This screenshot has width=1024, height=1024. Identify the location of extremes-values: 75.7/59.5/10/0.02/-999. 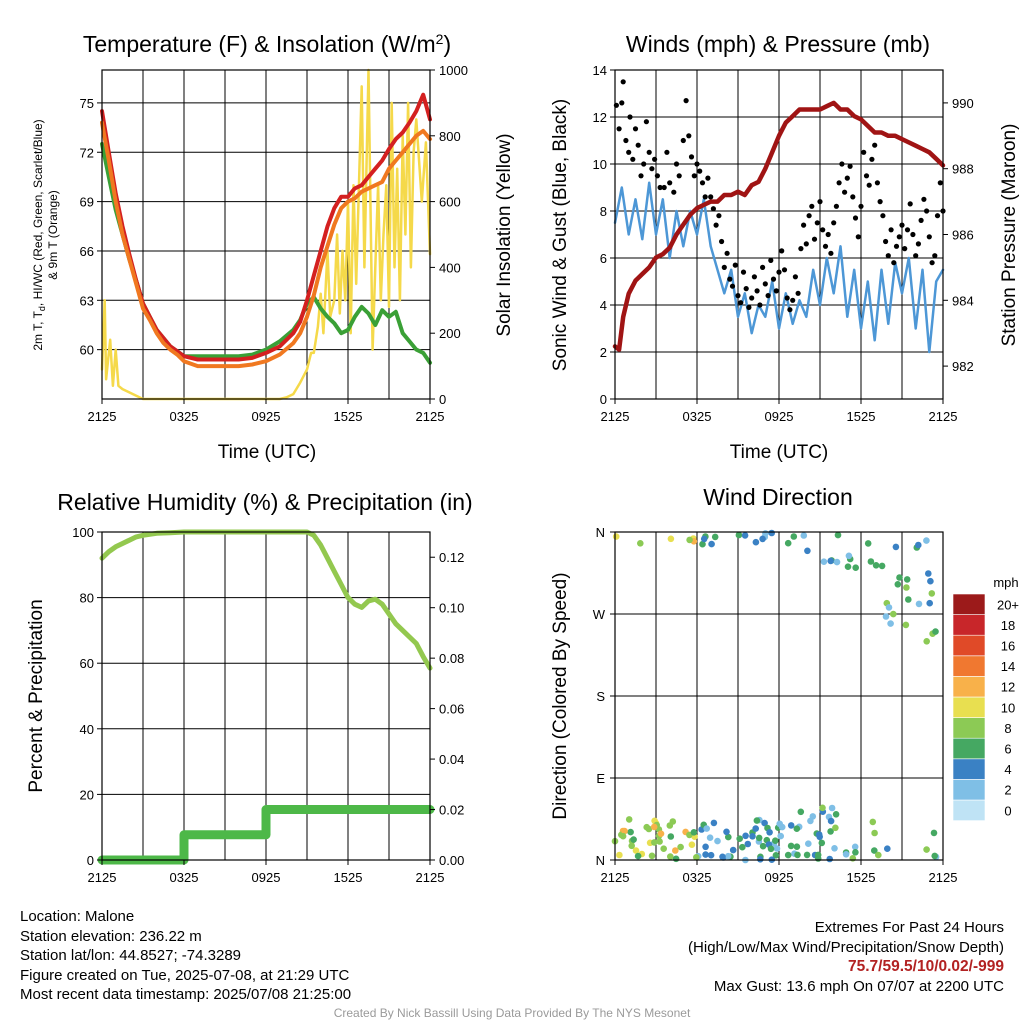
(926, 967).